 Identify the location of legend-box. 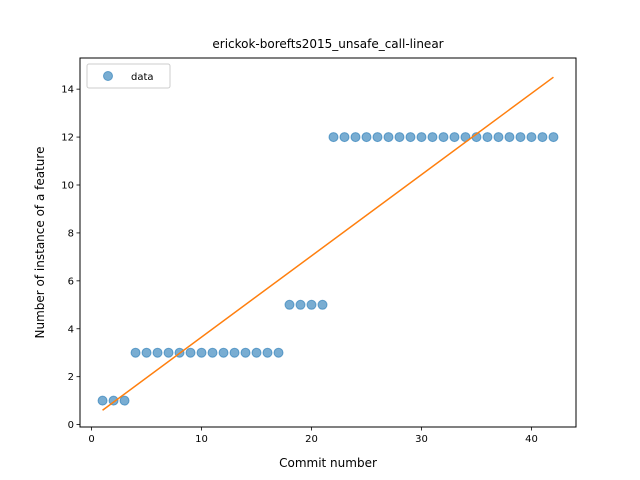
(128, 76).